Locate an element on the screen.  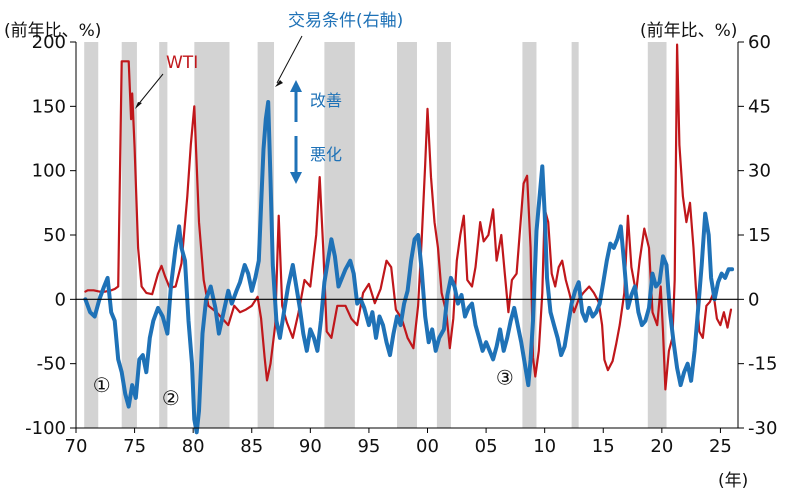
x-tick-label: 95 is located at coordinates (368, 446).